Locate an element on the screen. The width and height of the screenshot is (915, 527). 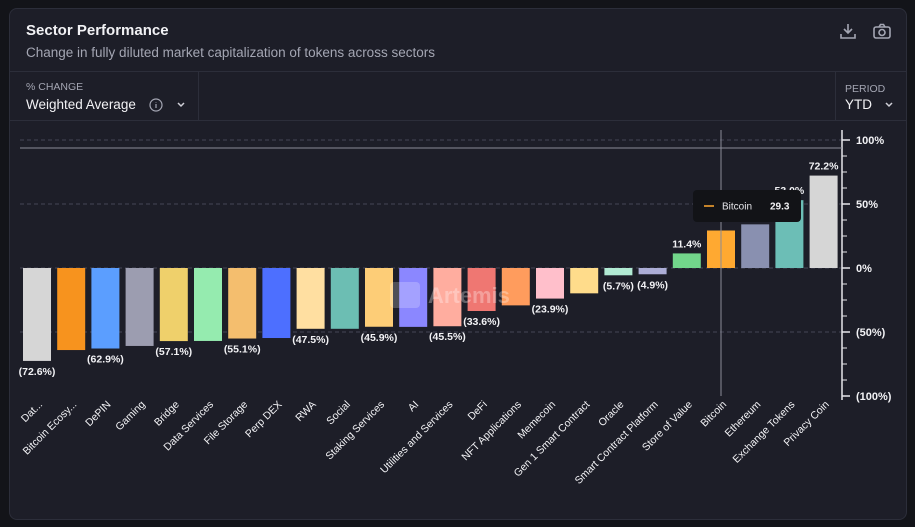
data-label: (55.1%) is located at coordinates (242, 350).